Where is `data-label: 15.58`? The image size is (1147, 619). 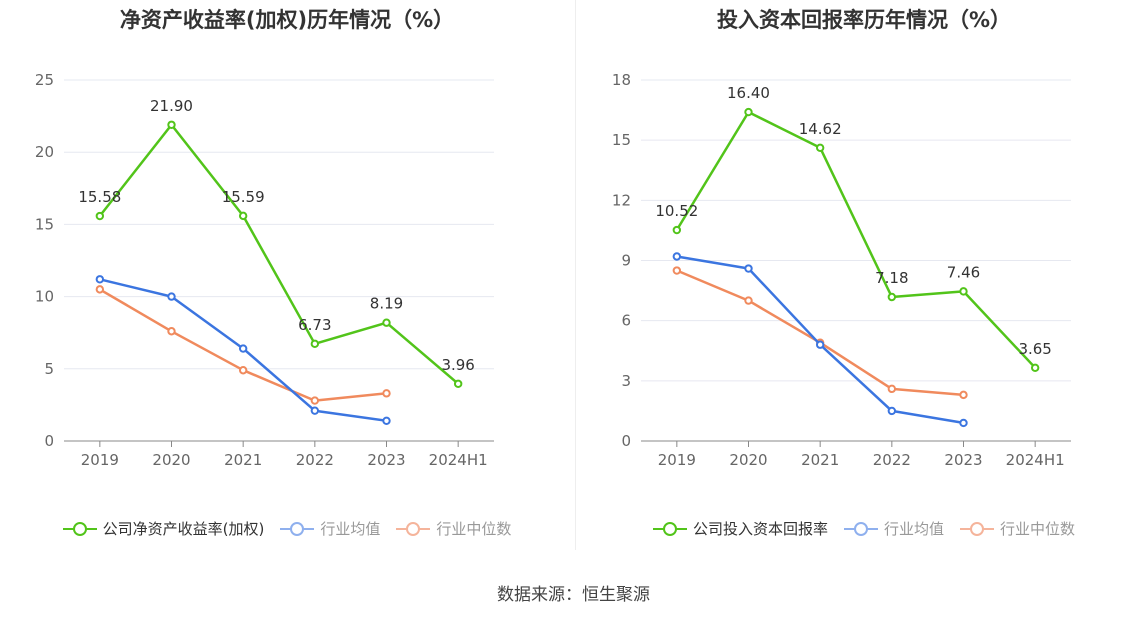
data-label: 15.58 is located at coordinates (99, 197).